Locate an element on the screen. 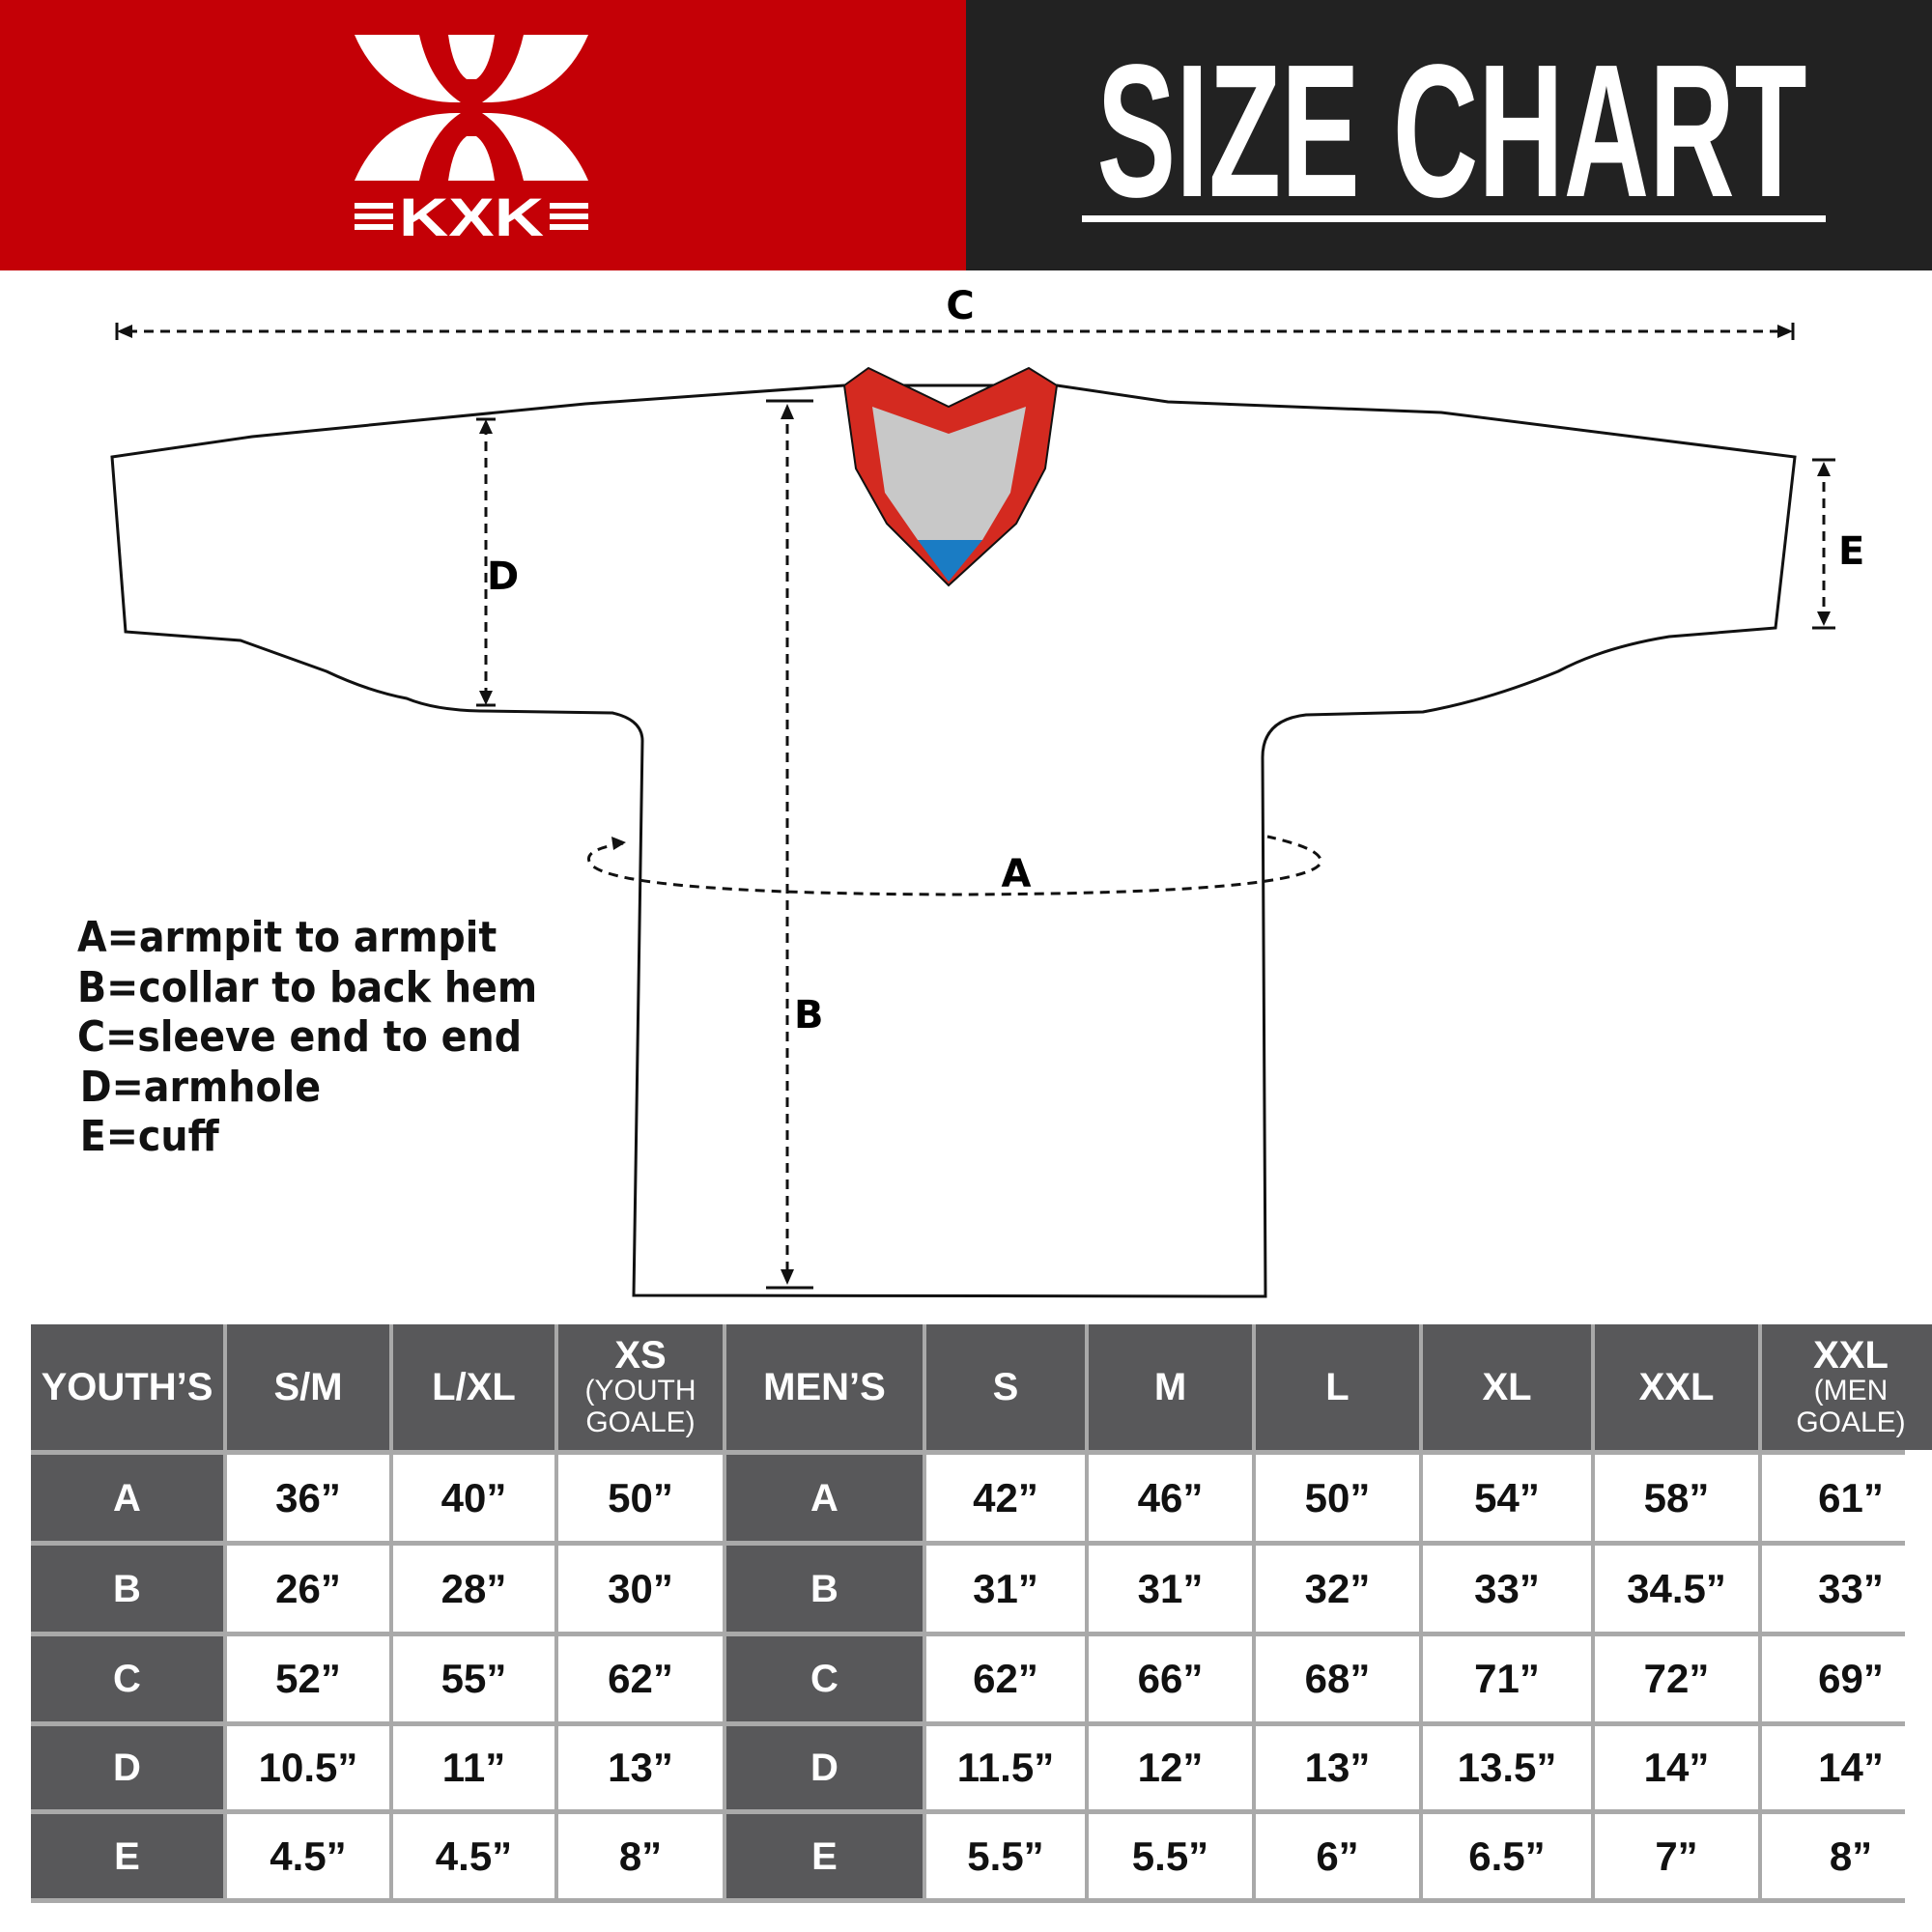  header-label: S is located at coordinates (1005, 1387).